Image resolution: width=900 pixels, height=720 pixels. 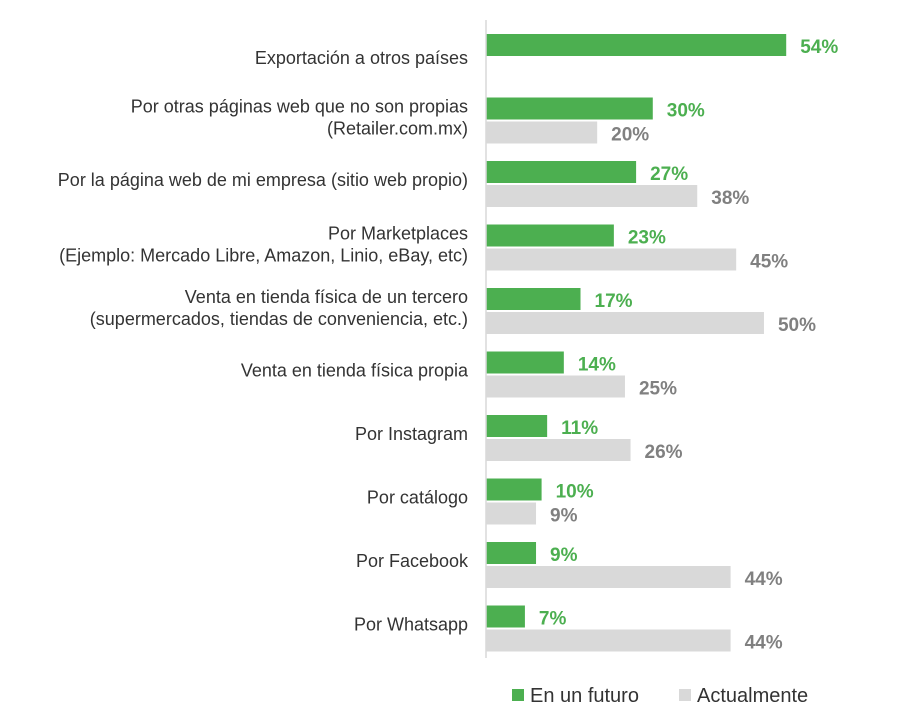 I want to click on legend-label-current: Actualmente, so click(x=752, y=696).